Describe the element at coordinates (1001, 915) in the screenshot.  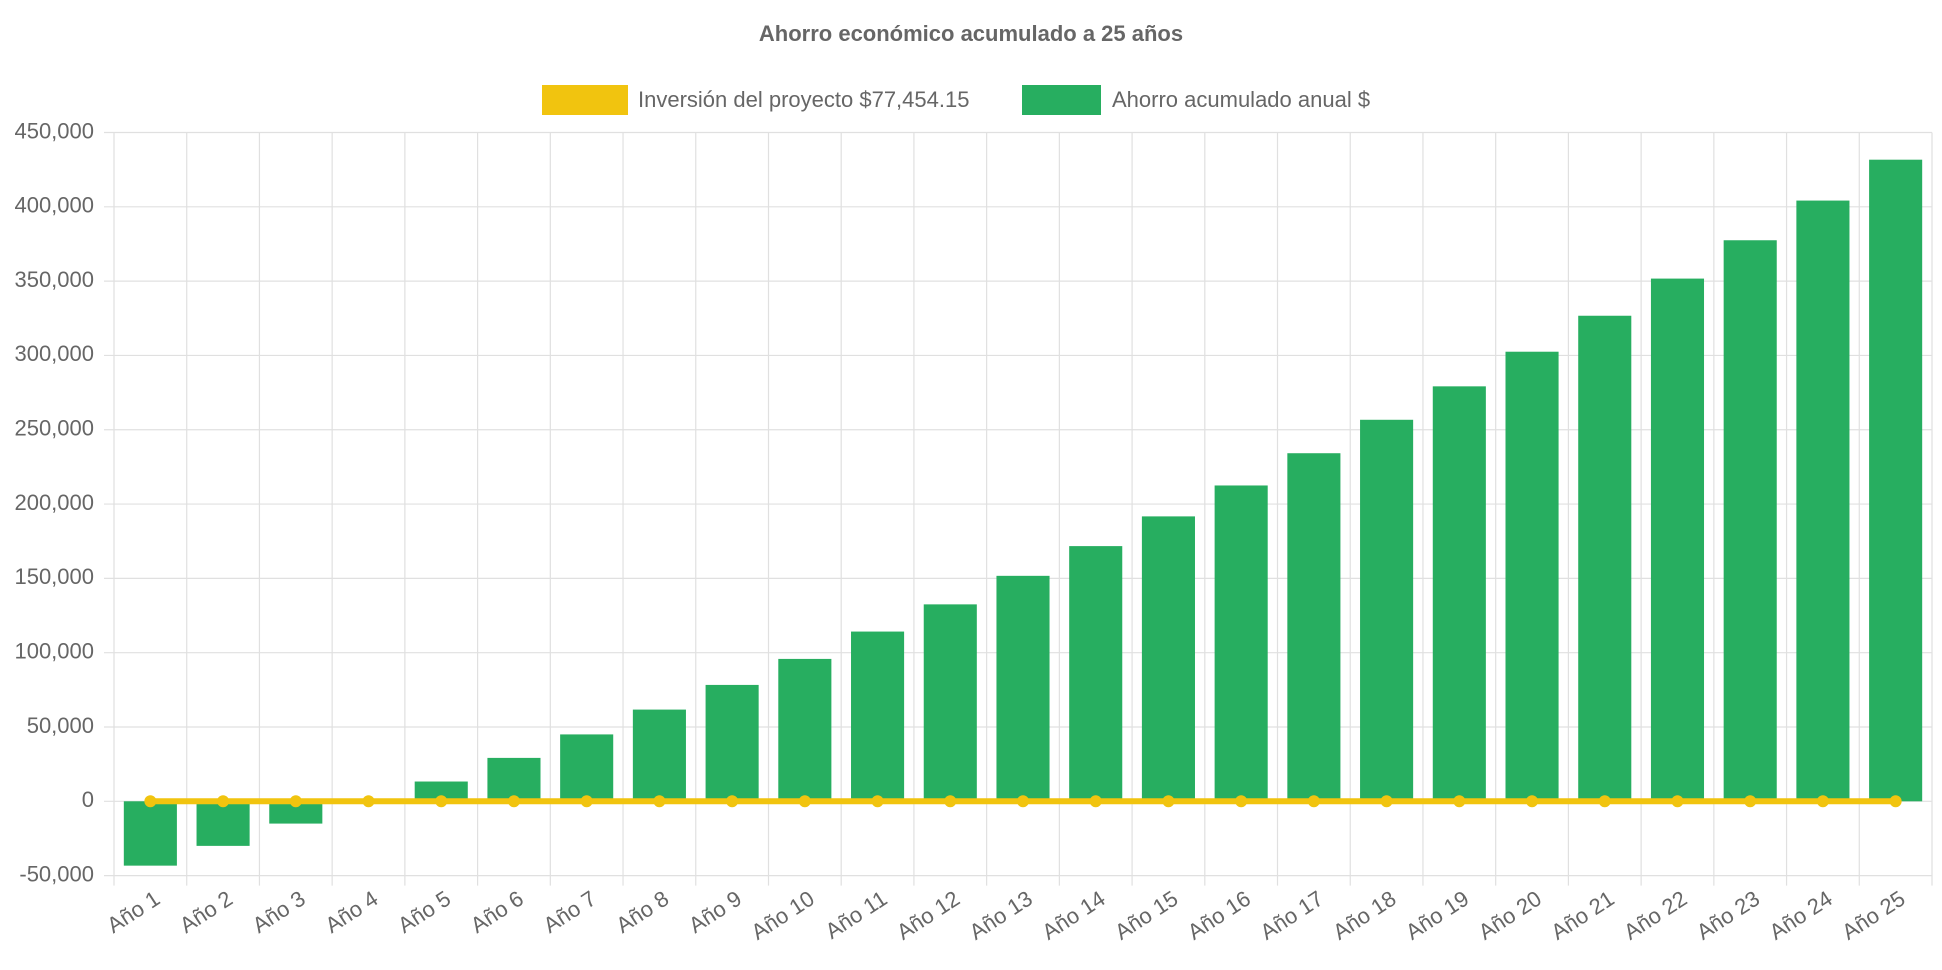
I see `x-tick-label: Año 13` at that location.